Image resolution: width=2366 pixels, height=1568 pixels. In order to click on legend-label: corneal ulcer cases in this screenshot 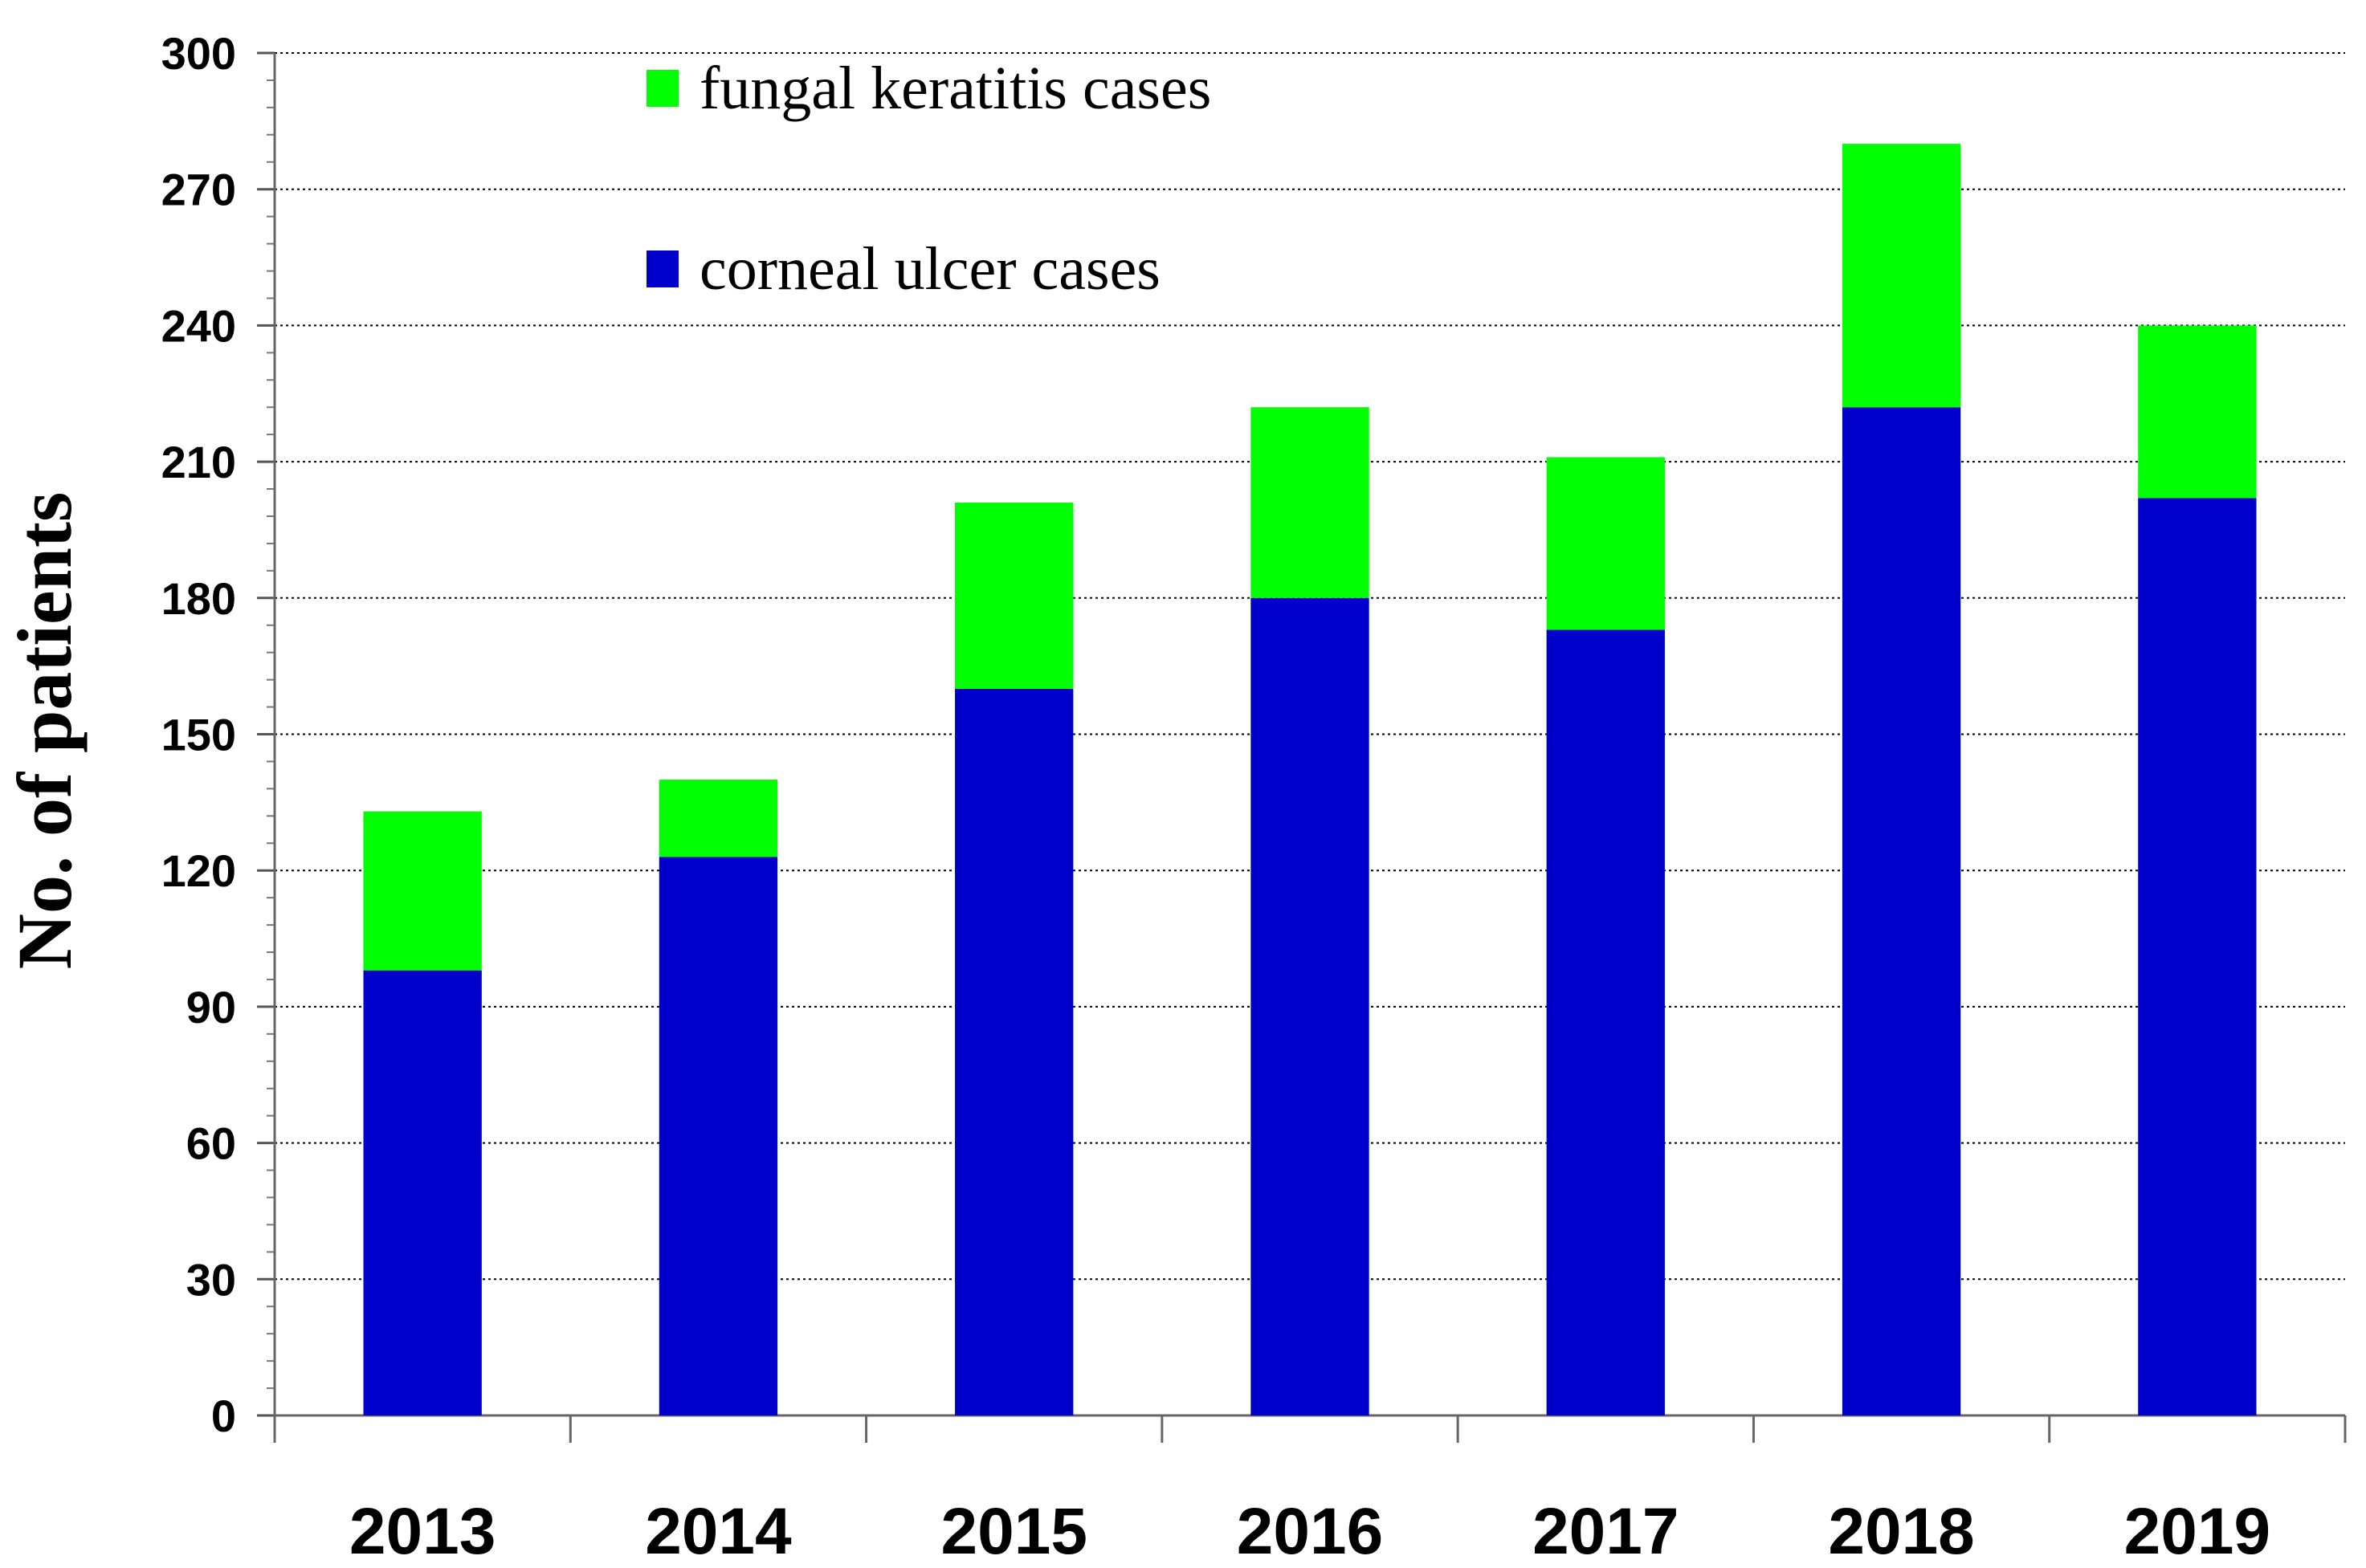, I will do `click(930, 269)`.